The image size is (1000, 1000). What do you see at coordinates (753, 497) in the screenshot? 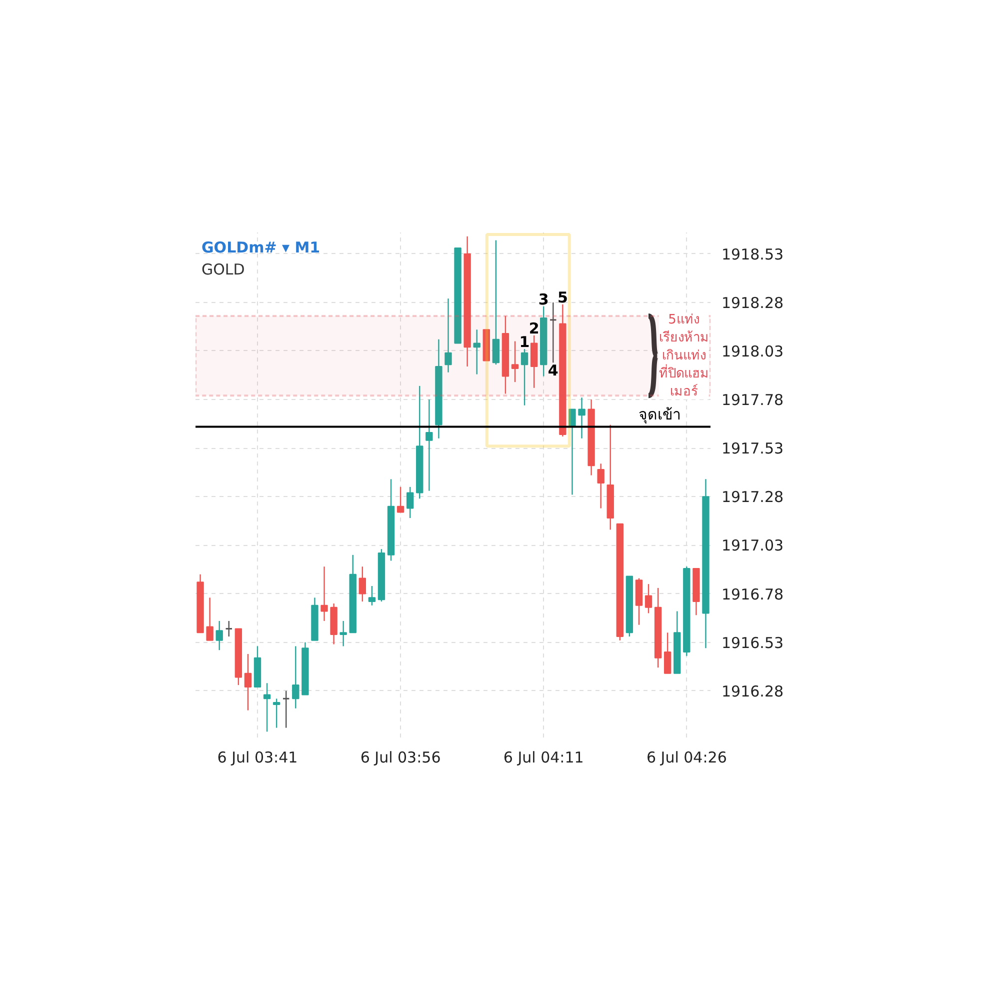
I see `y-tick-label: 1917.28` at bounding box center [753, 497].